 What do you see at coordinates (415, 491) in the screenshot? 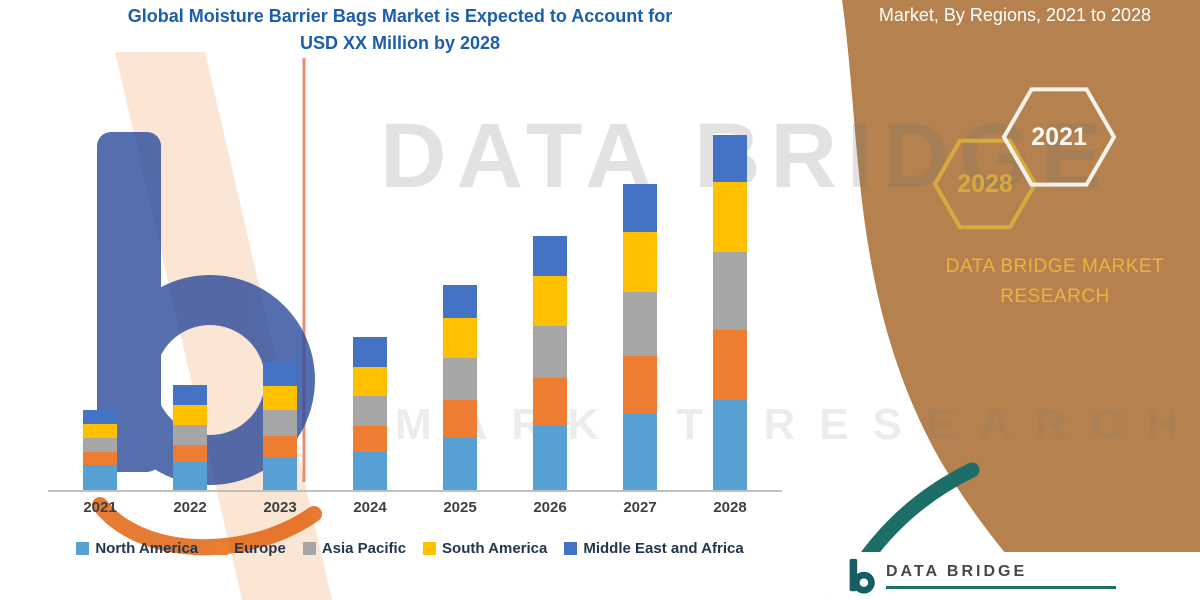
I see `x-axis-line` at bounding box center [415, 491].